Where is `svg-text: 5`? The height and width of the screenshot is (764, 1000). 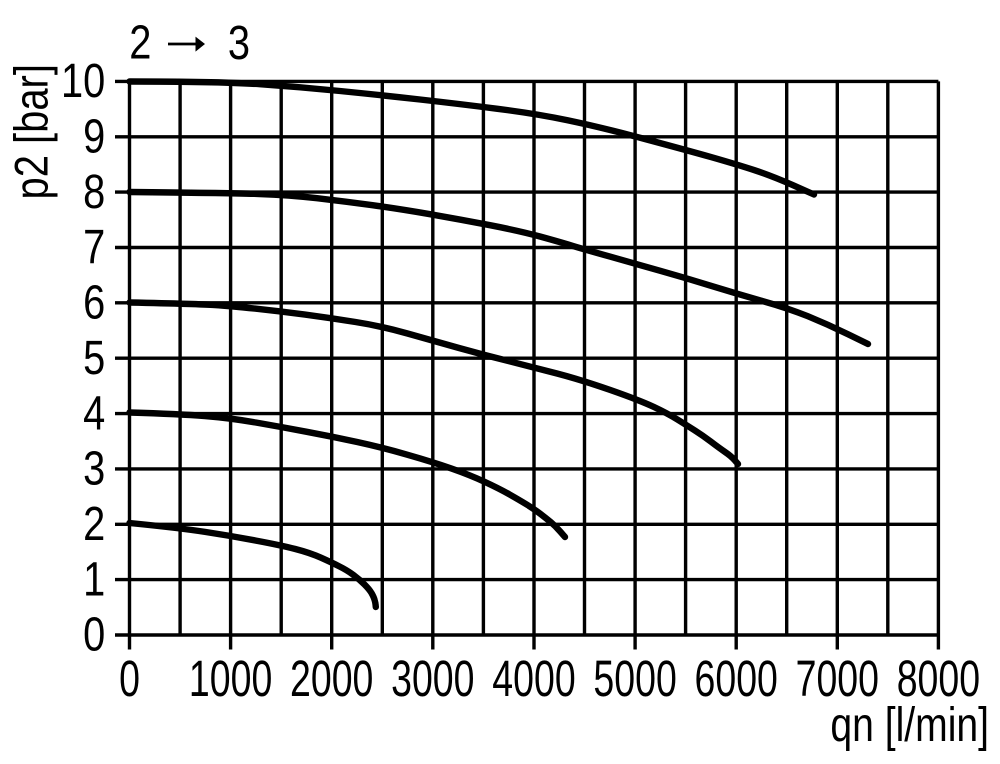 svg-text: 5 is located at coordinates (94, 358).